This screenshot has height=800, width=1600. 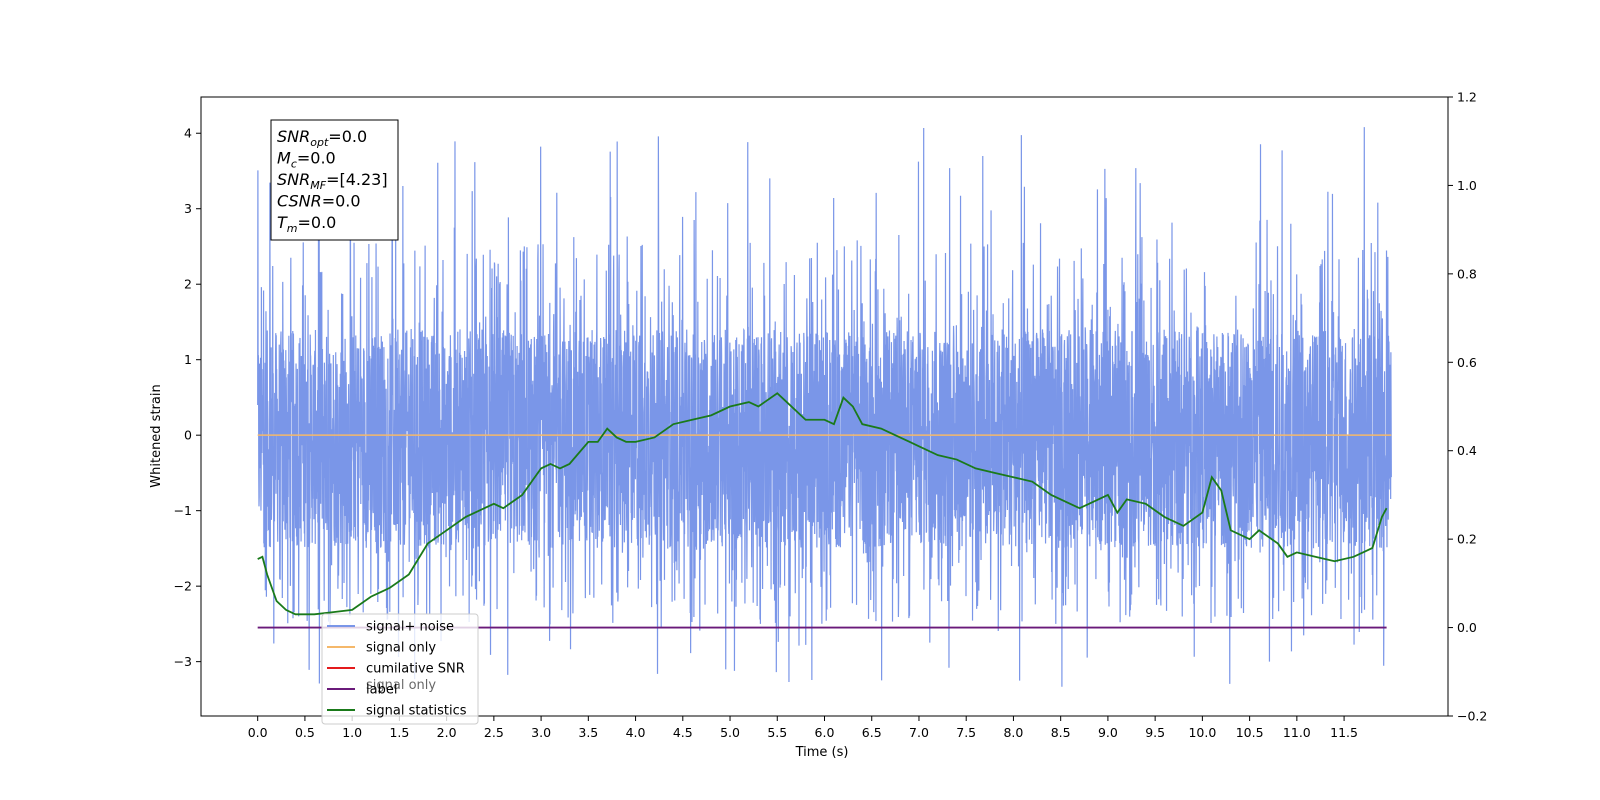 What do you see at coordinates (447, 732) in the screenshot?
I see `x-tick-label: 2.0` at bounding box center [447, 732].